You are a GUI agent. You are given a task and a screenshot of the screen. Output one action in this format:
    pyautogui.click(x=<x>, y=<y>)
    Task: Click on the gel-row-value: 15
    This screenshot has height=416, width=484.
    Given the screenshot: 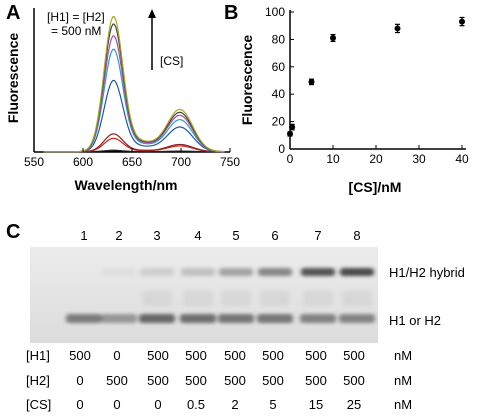 What is the action you would take?
    pyautogui.click(x=316, y=404)
    